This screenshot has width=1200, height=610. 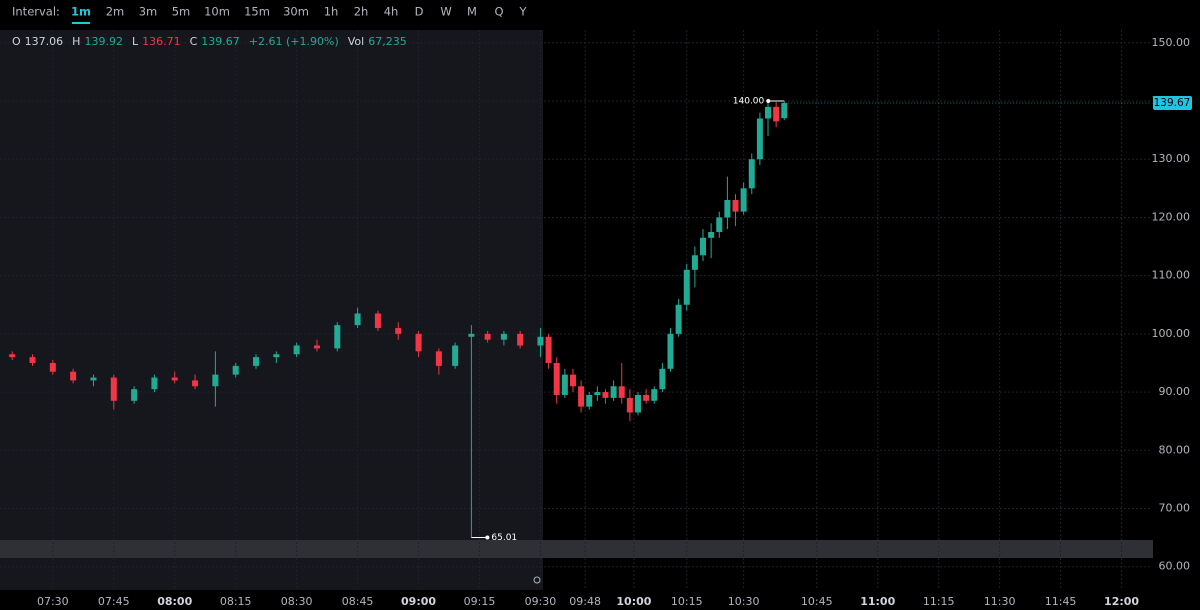 I want to click on y-tick-label: 90.00, so click(x=1175, y=391).